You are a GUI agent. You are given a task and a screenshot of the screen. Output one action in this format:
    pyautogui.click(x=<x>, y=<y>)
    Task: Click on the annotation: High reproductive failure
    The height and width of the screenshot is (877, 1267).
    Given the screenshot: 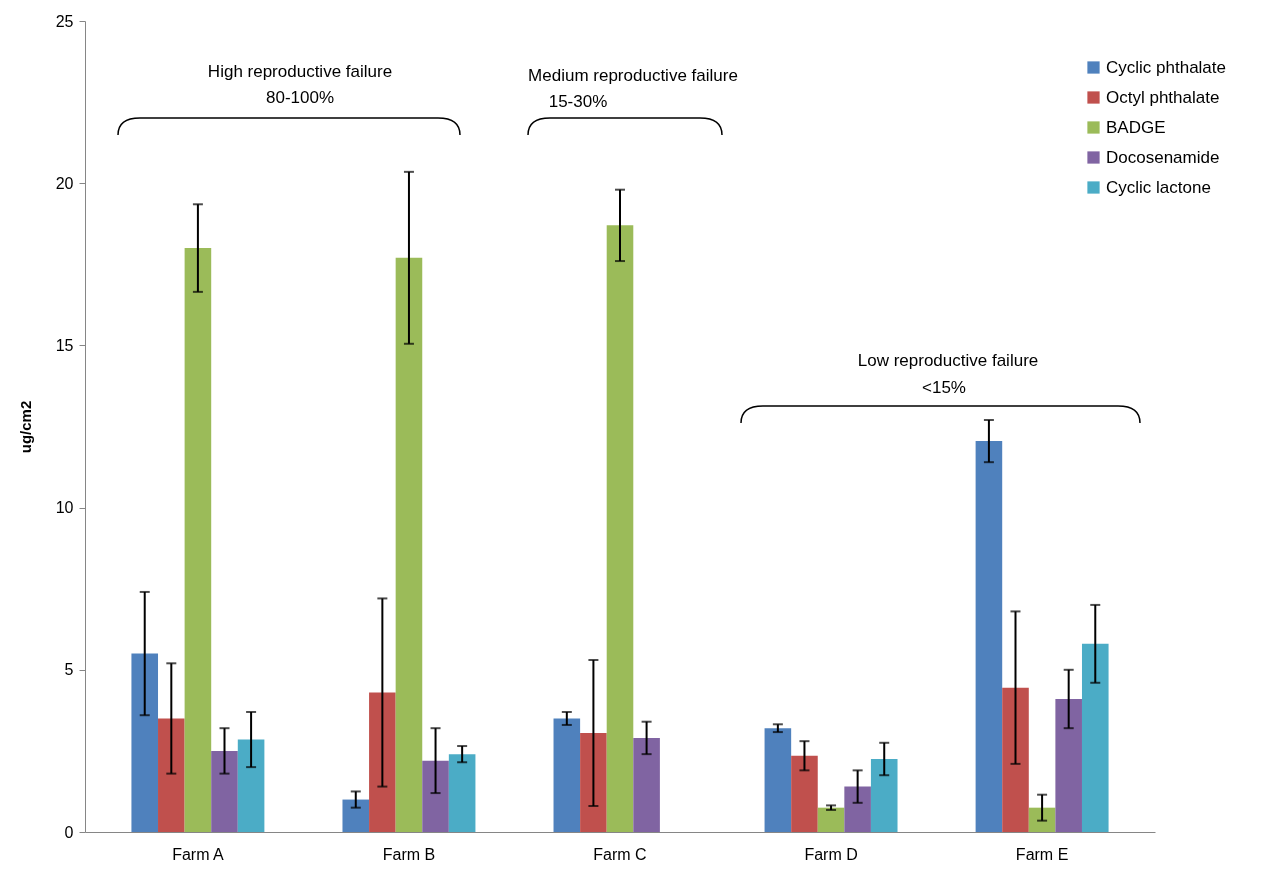 What is the action you would take?
    pyautogui.click(x=300, y=72)
    